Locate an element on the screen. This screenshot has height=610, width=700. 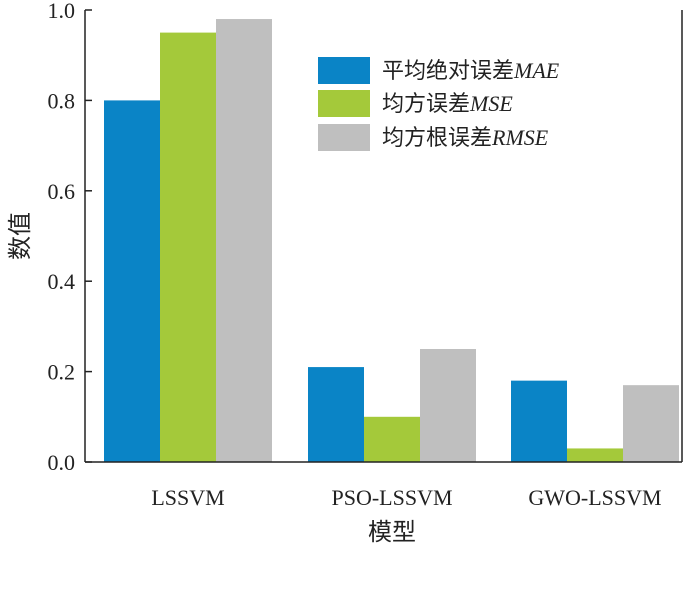
bar-2-gwo-lssvm is located at coordinates (595, 455).